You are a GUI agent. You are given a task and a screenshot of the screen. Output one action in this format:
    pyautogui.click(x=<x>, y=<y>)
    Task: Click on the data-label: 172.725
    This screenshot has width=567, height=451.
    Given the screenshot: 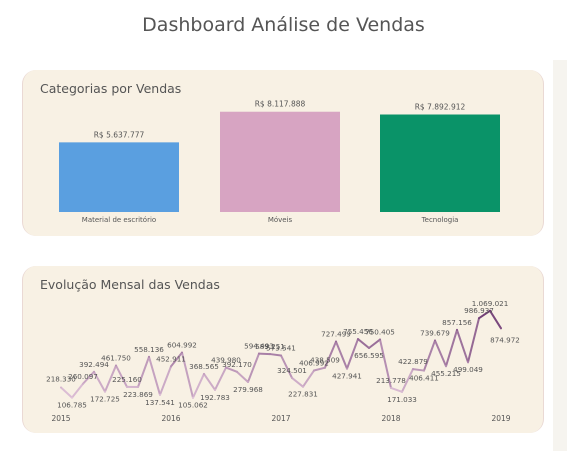 What is the action you would take?
    pyautogui.click(x=105, y=399)
    